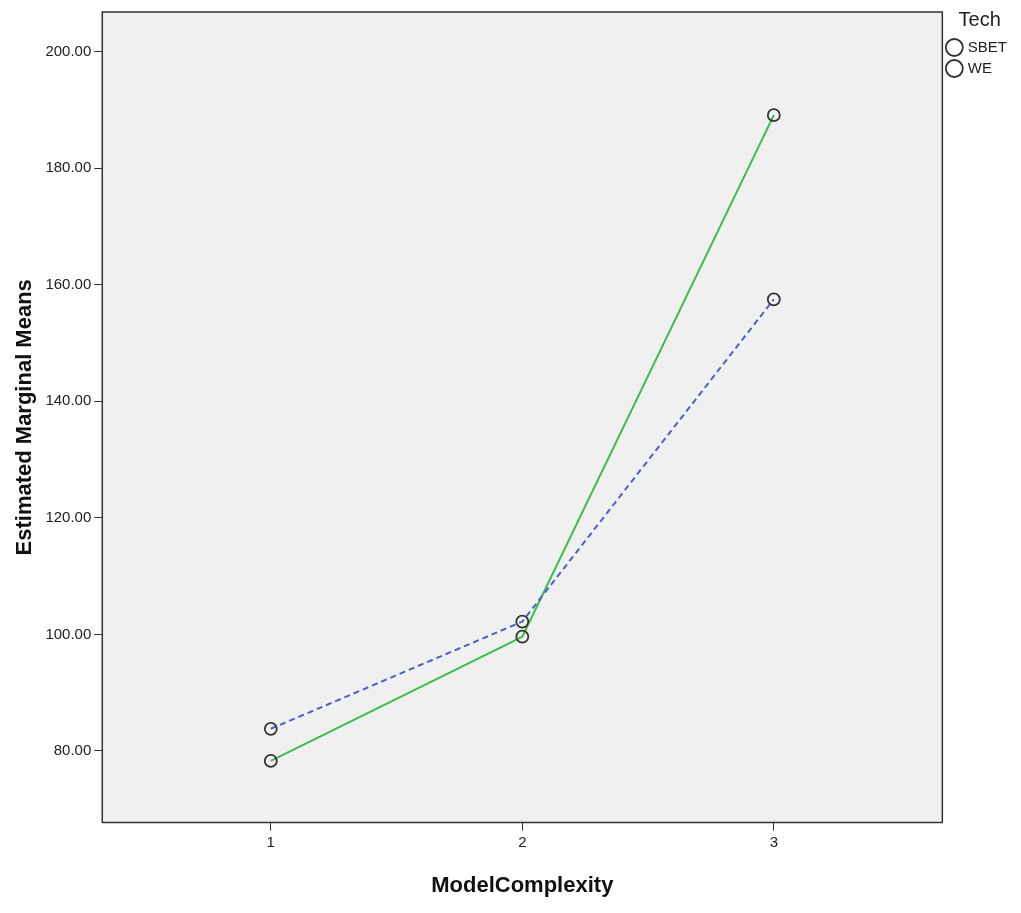  I want to click on legend-title: Tech, so click(979, 18).